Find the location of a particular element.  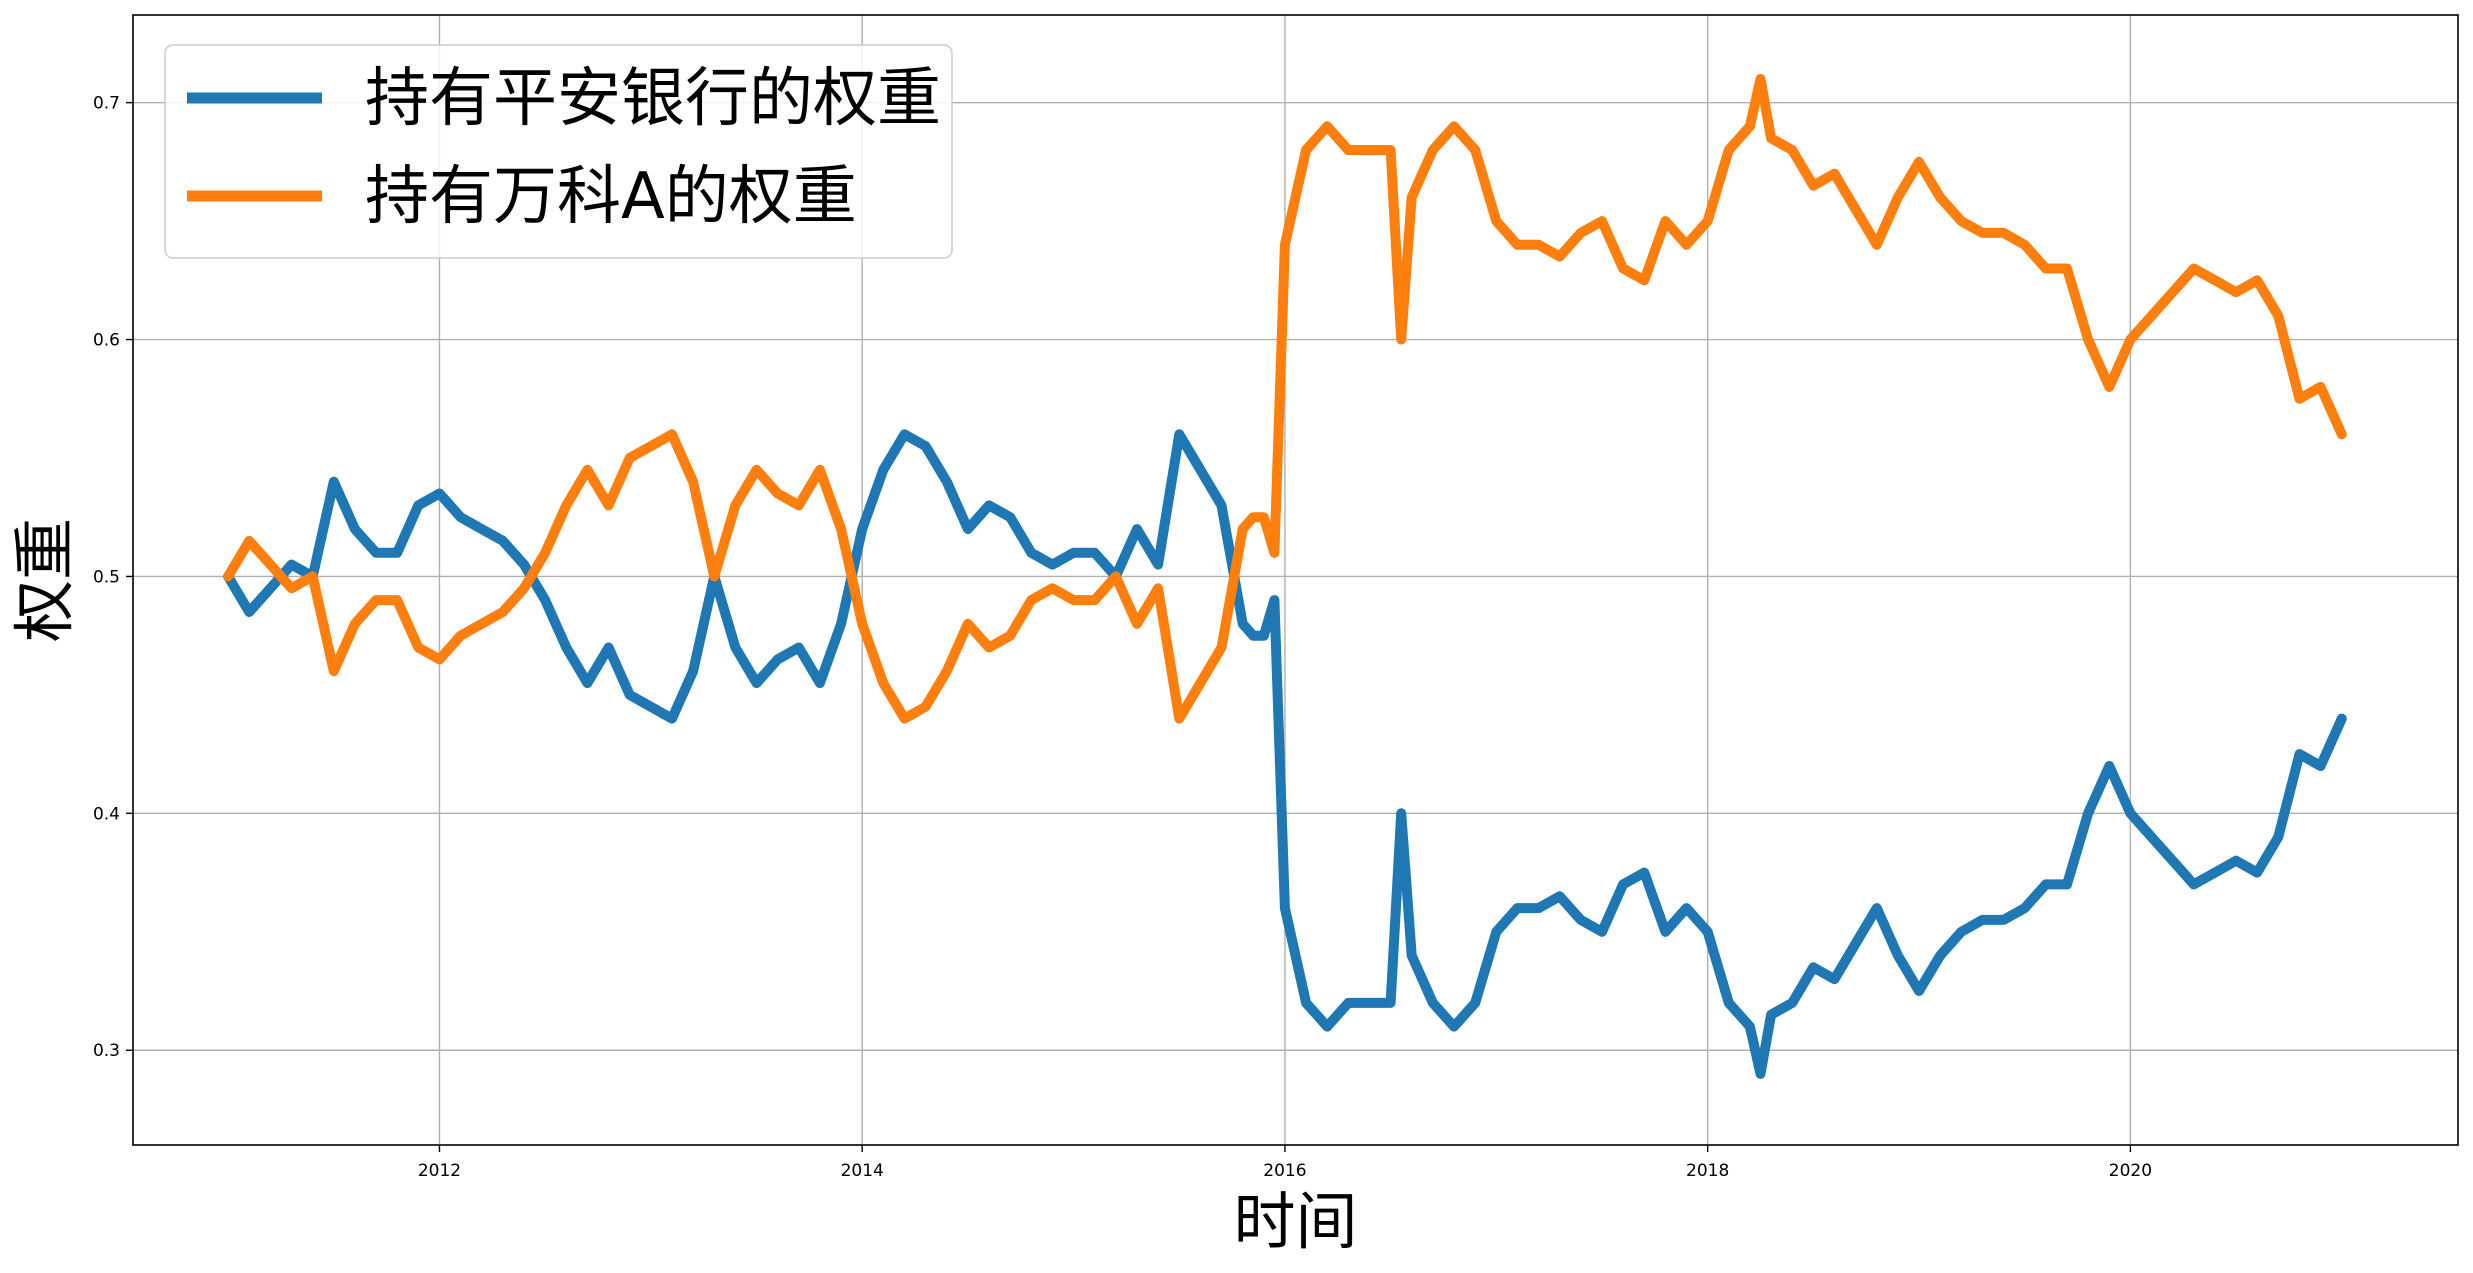

legend: 持有平安银行的权重 持有万科A的权重 is located at coordinates (558, 151).